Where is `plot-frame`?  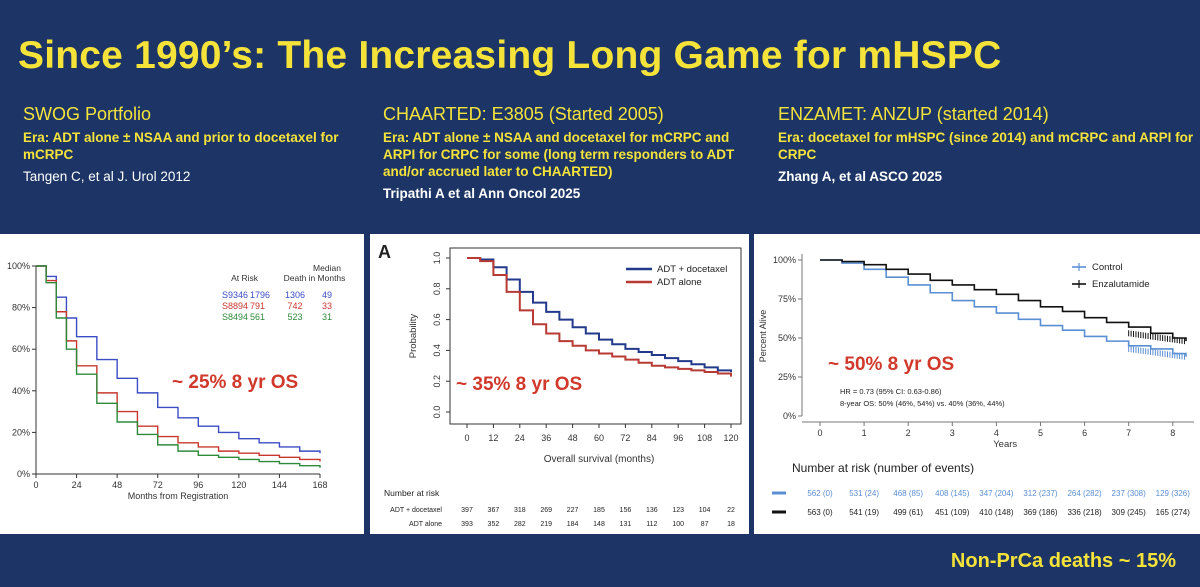 plot-frame is located at coordinates (595, 336).